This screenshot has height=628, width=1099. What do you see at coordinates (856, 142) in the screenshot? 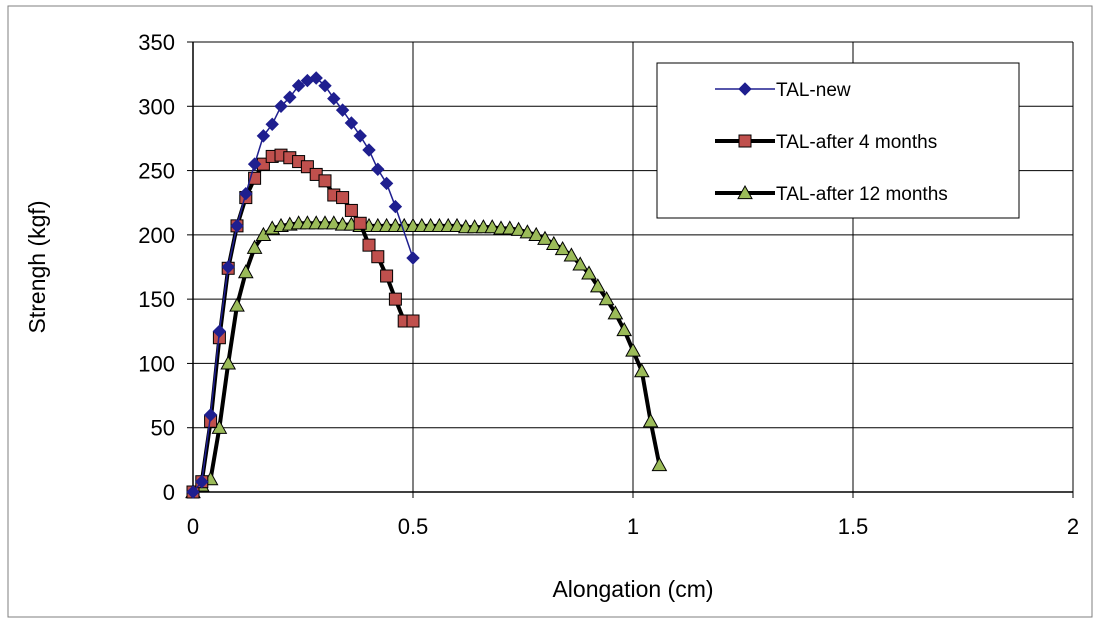
I see `legend-label: TAL-after 4 months` at bounding box center [856, 142].